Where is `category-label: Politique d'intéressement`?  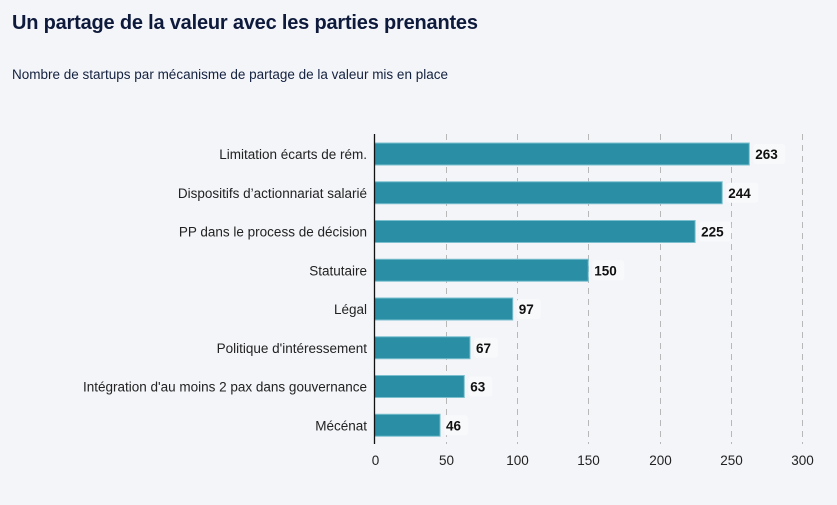
category-label: Politique d'intéressement is located at coordinates (292, 348).